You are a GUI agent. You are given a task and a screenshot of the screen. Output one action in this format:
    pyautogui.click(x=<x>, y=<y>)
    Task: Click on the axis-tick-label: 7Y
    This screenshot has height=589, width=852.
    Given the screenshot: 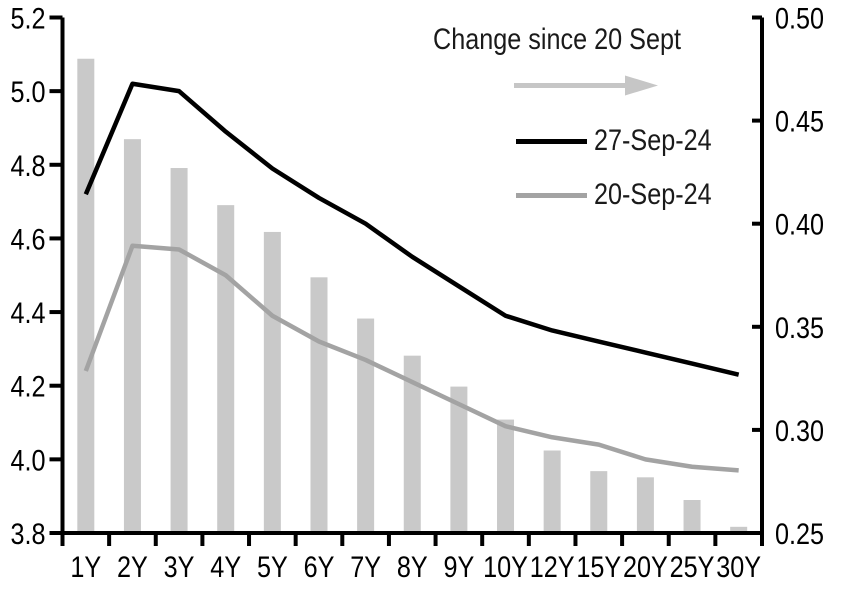 What is the action you would take?
    pyautogui.click(x=365, y=567)
    